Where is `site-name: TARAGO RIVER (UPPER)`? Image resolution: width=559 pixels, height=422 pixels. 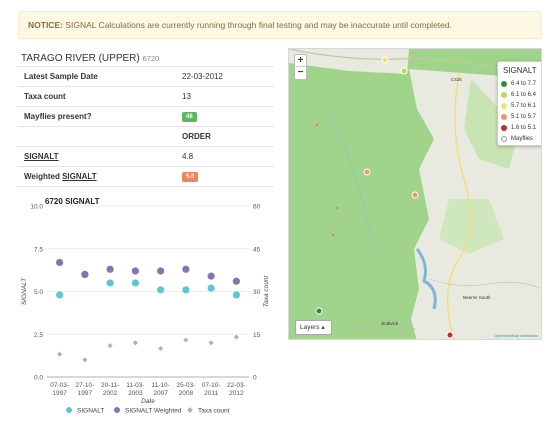
site-name: TARAGO RIVER (UPPER) is located at coordinates (80, 58).